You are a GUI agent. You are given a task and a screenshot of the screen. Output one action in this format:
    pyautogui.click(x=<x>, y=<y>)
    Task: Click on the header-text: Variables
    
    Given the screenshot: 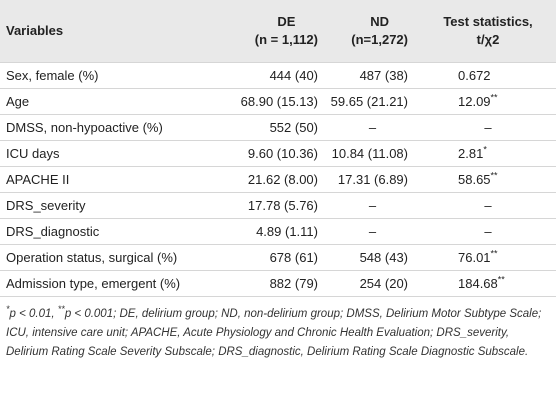 What is the action you would take?
    pyautogui.click(x=34, y=31)
    